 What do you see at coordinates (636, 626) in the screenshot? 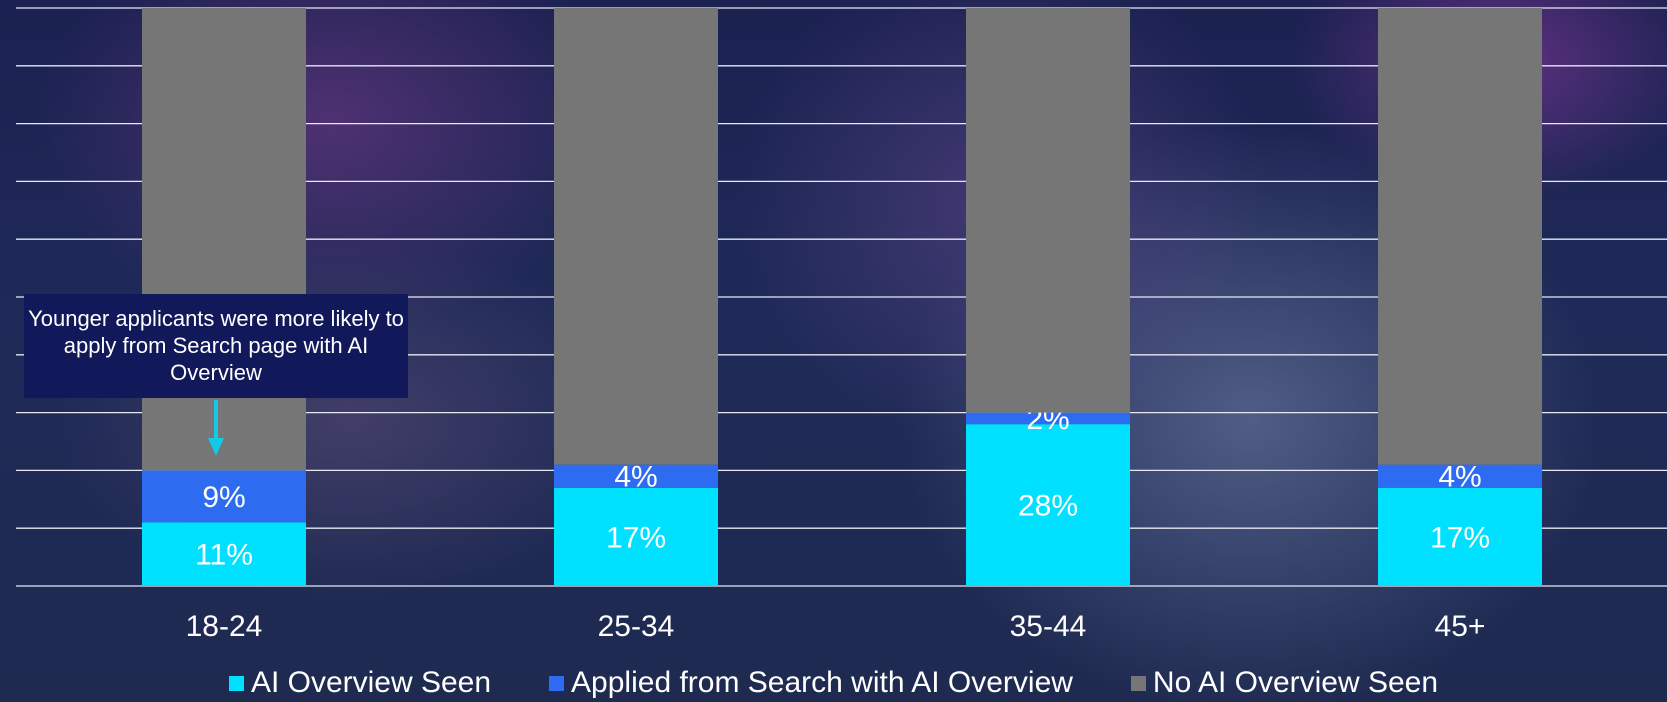
I see `x-tick-label: 25-34` at bounding box center [636, 626].